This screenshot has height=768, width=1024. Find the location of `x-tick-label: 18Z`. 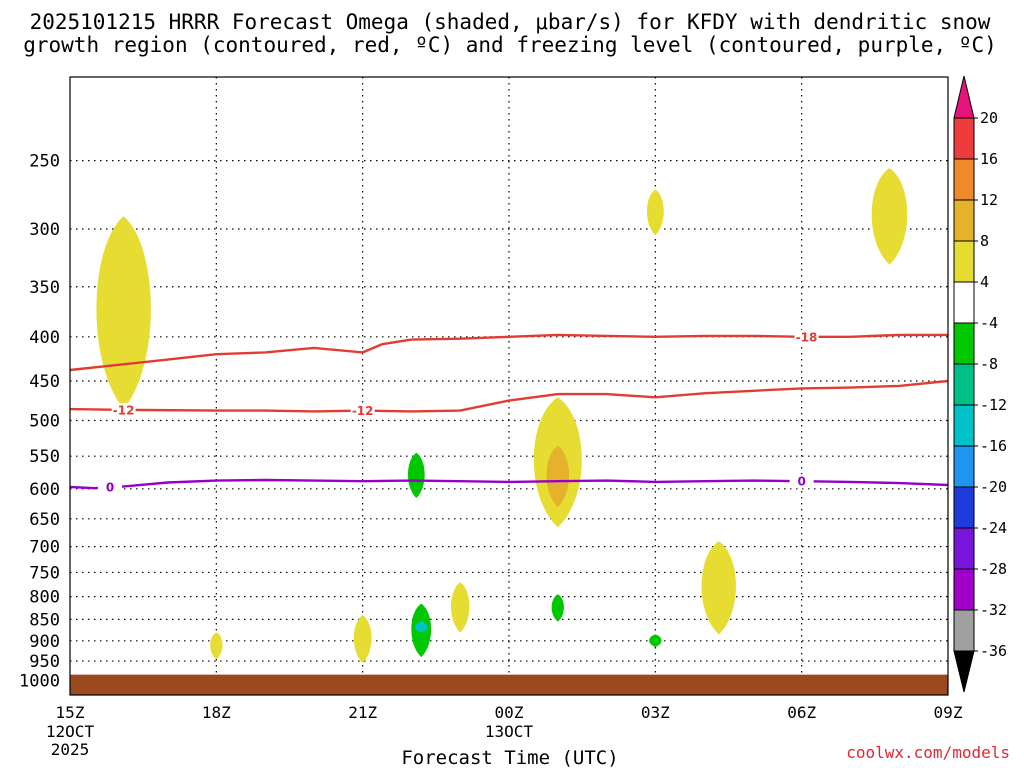

x-tick-label: 18Z is located at coordinates (216, 712).